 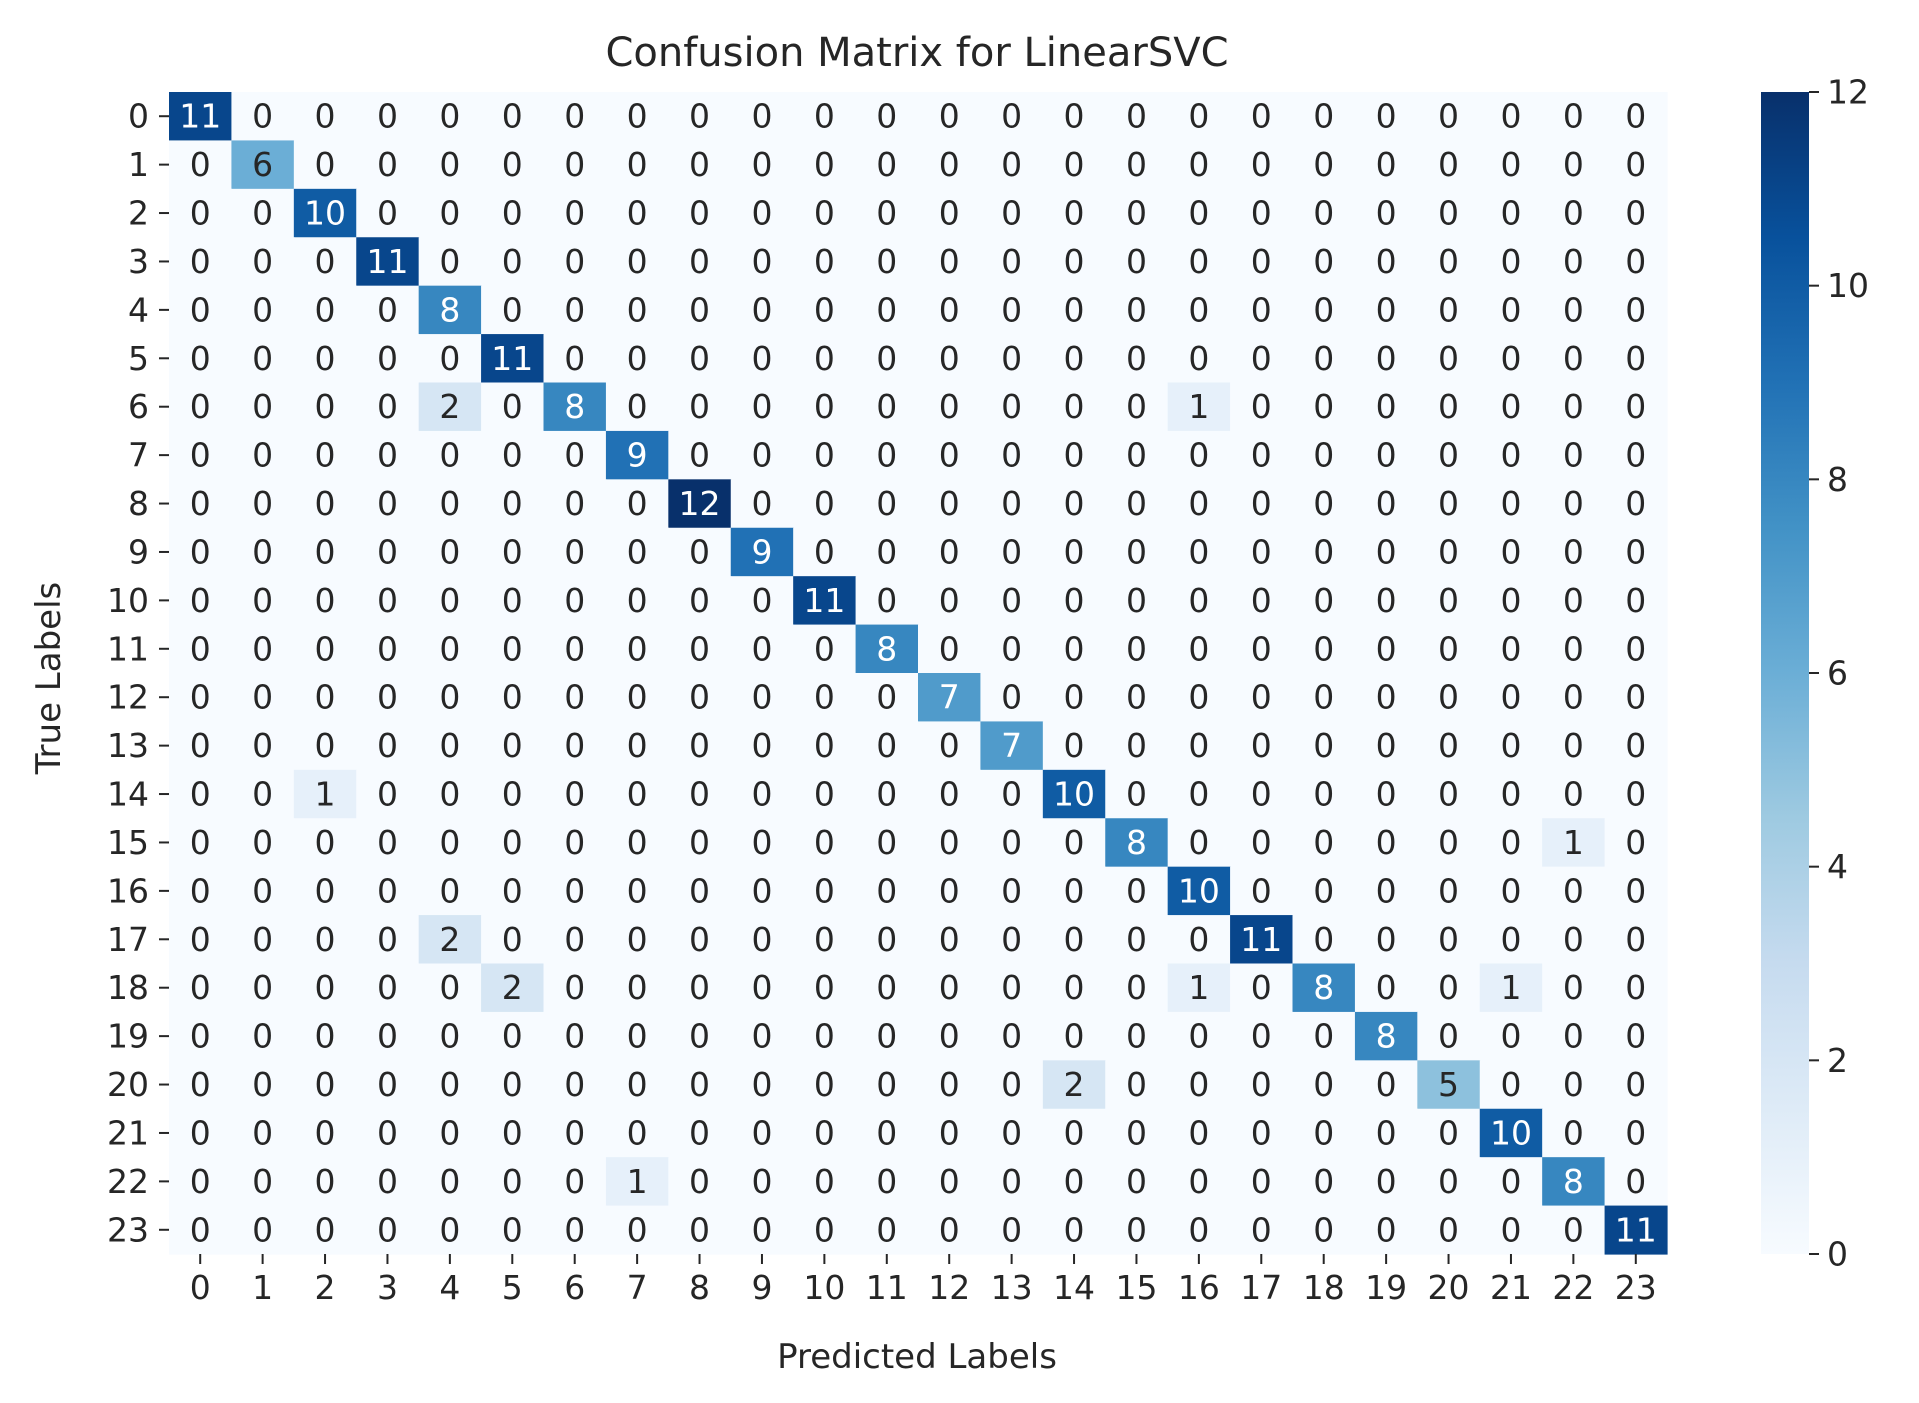 I want to click on x-tick-label: 18, so click(x=1324, y=1287).